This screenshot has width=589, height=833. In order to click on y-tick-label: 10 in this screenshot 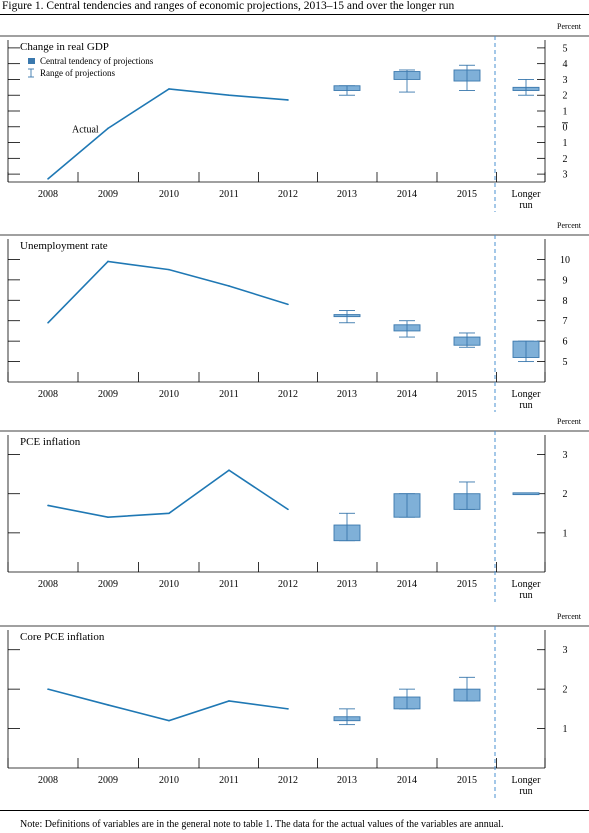, I will do `click(565, 260)`.